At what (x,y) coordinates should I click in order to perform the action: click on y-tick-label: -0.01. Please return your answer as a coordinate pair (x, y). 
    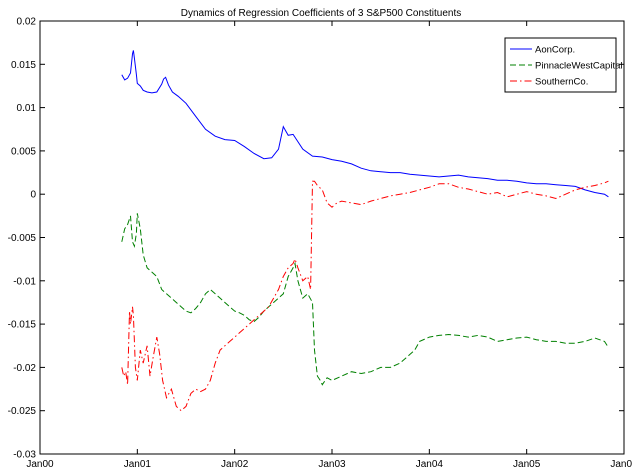
    Looking at the image, I should click on (24, 281).